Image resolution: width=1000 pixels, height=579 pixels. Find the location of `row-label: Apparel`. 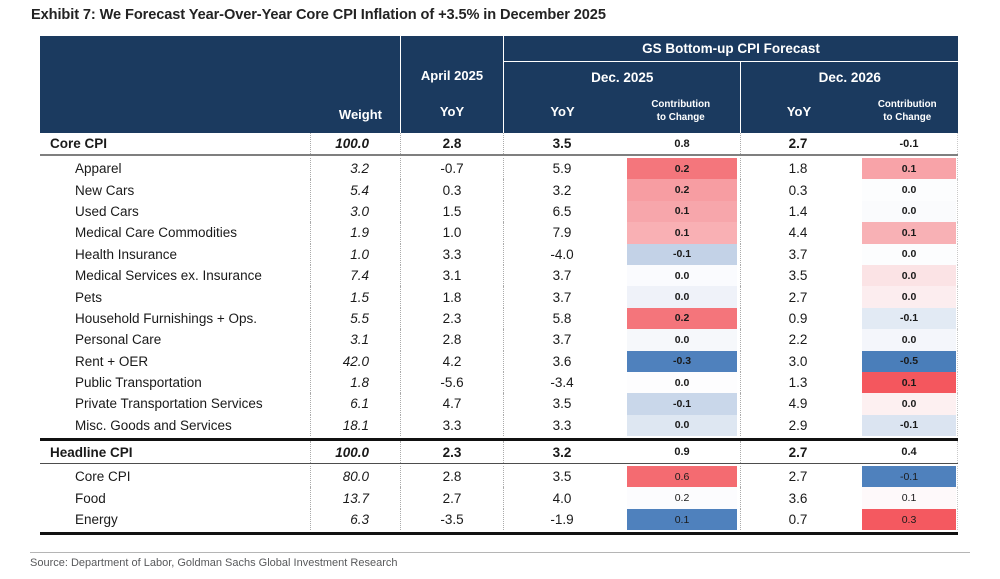

row-label: Apparel is located at coordinates (98, 169).